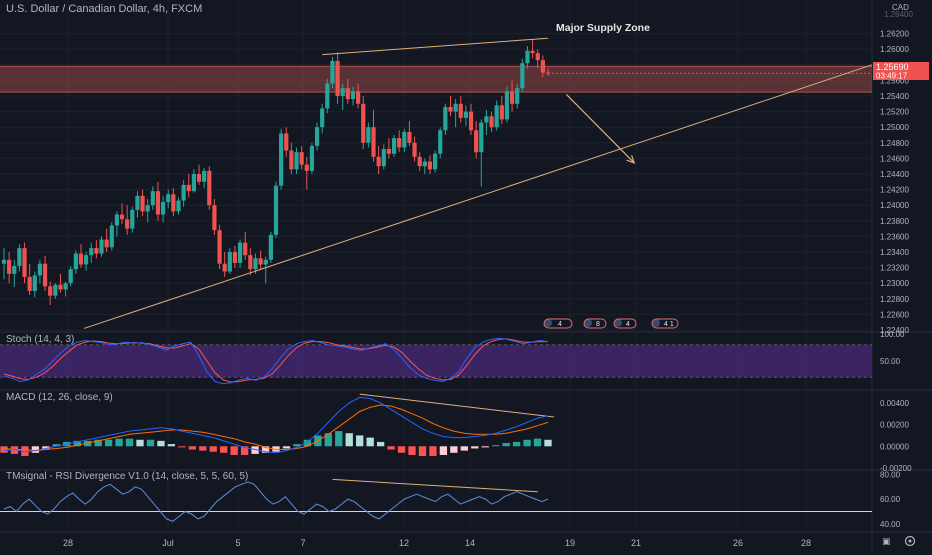  Describe the element at coordinates (558, 323) in the screenshot. I see `event-badge-1: 4` at that location.